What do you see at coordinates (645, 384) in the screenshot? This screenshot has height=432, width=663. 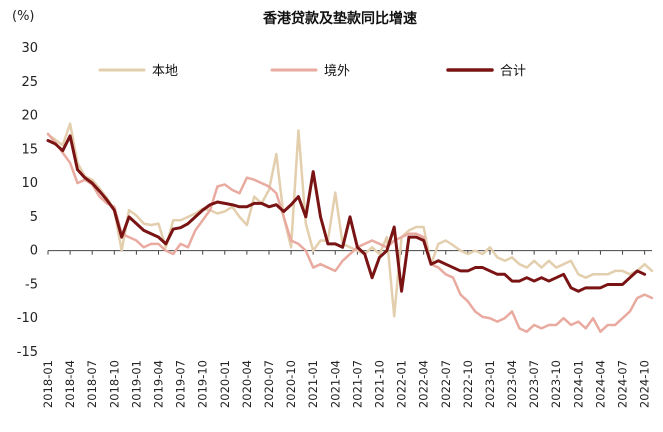 I see `x-tick-label: 2024-10` at bounding box center [645, 384].